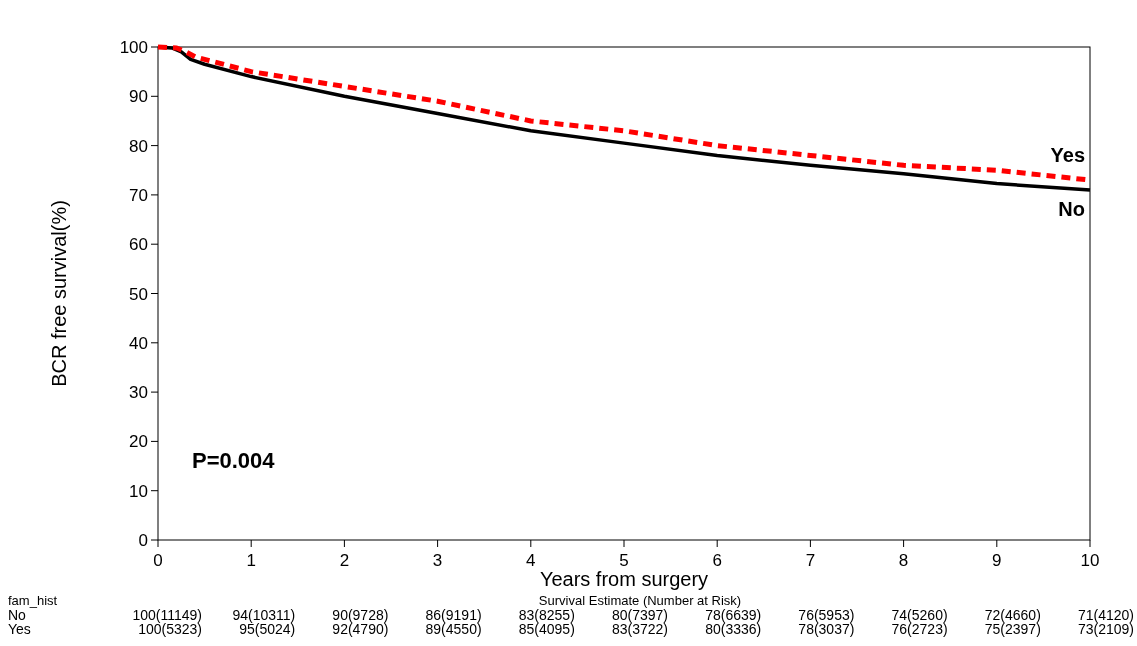 Image resolution: width=1137 pixels, height=646 pixels. I want to click on text: 71(4120), so click(1105, 615).